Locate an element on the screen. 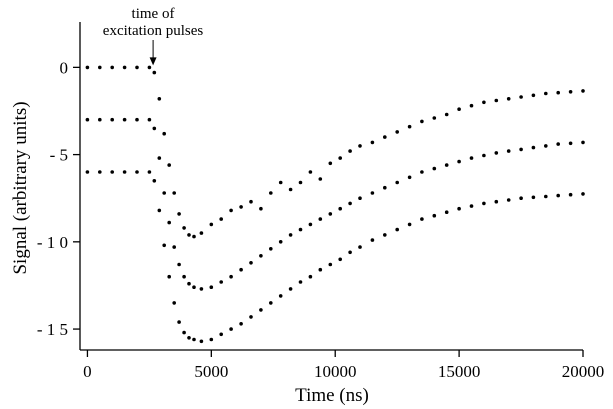 The image size is (613, 409). y-tick-label: - 1 0 is located at coordinates (52, 242).